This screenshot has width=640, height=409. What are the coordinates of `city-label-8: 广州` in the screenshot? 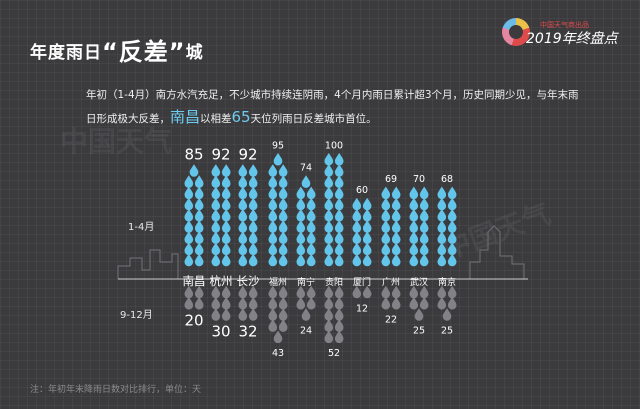 It's located at (391, 282).